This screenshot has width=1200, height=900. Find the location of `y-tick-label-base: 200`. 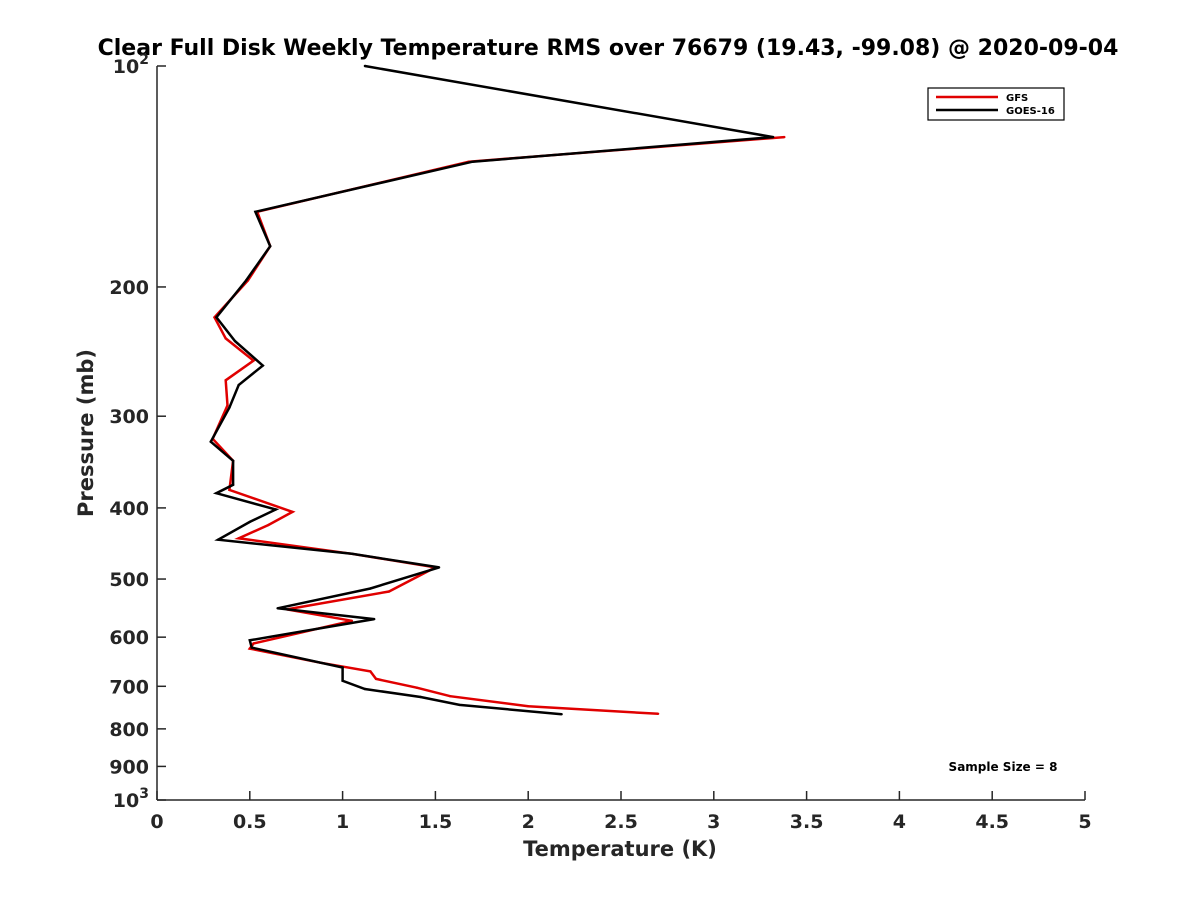

y-tick-label-base: 200 is located at coordinates (129, 288).